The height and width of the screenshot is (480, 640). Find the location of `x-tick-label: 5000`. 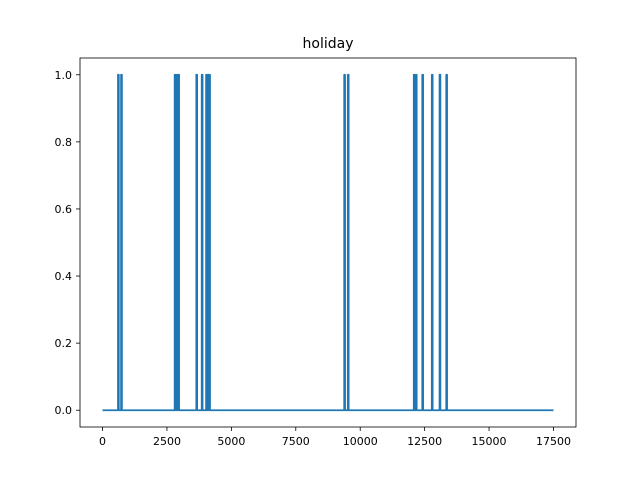

x-tick-label: 5000 is located at coordinates (231, 441).